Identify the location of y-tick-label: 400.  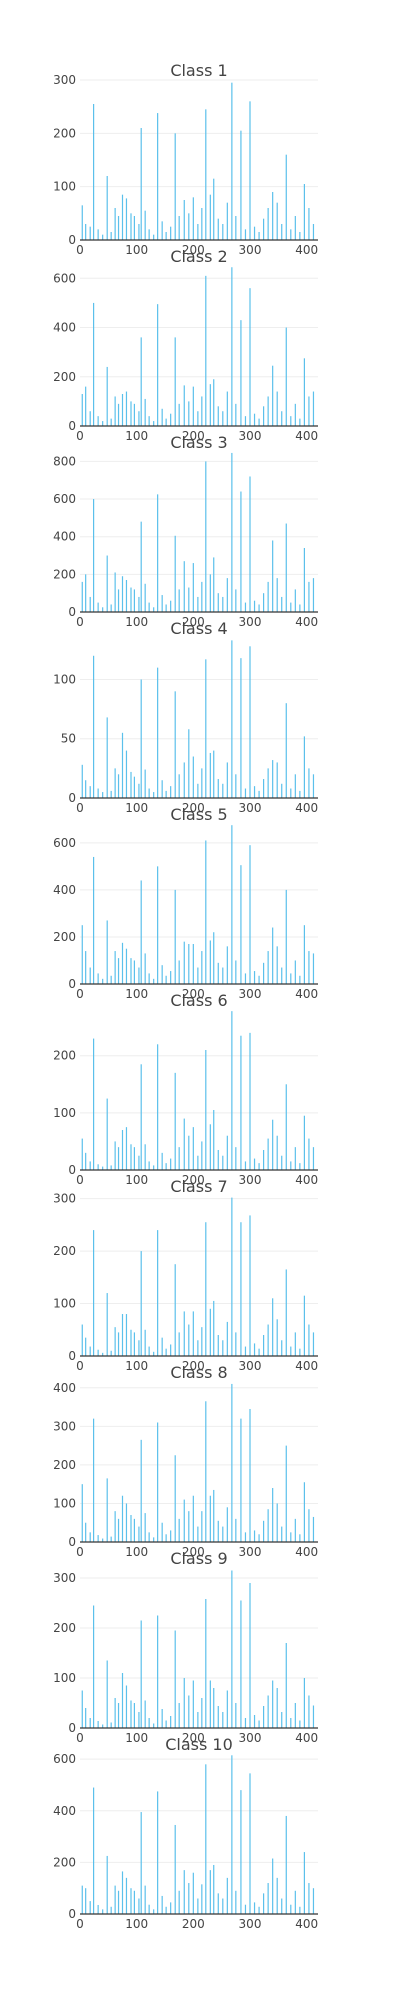
(64, 890).